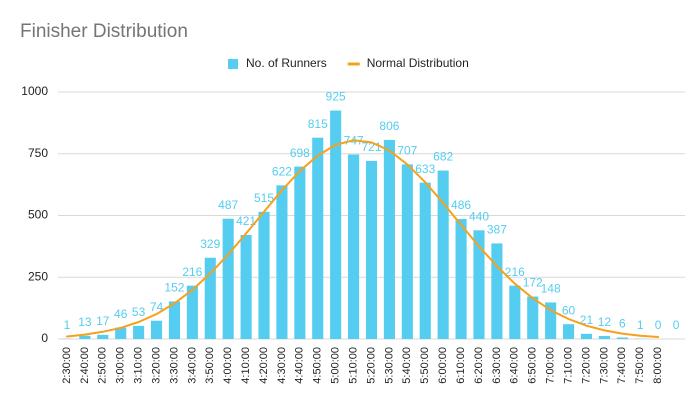  I want to click on data-label: 486, so click(461, 205).